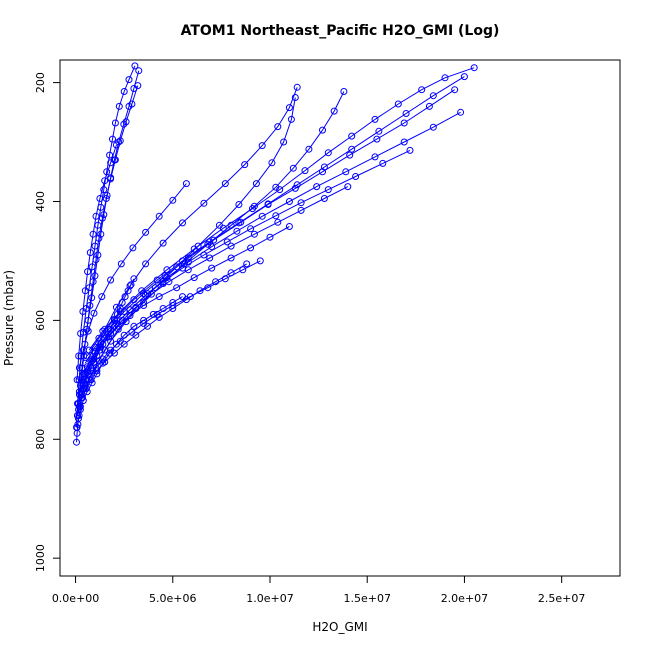  I want to click on x-tick-label: 2.0e+07, so click(464, 598).